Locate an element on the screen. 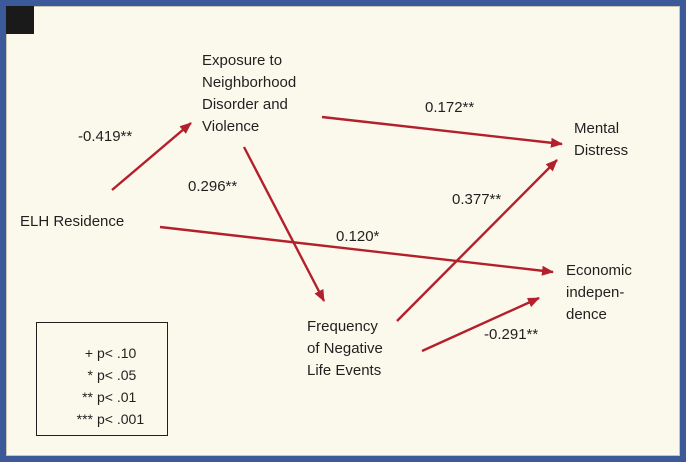 This screenshot has height=462, width=686. legend-symbol: *** is located at coordinates (84, 419).